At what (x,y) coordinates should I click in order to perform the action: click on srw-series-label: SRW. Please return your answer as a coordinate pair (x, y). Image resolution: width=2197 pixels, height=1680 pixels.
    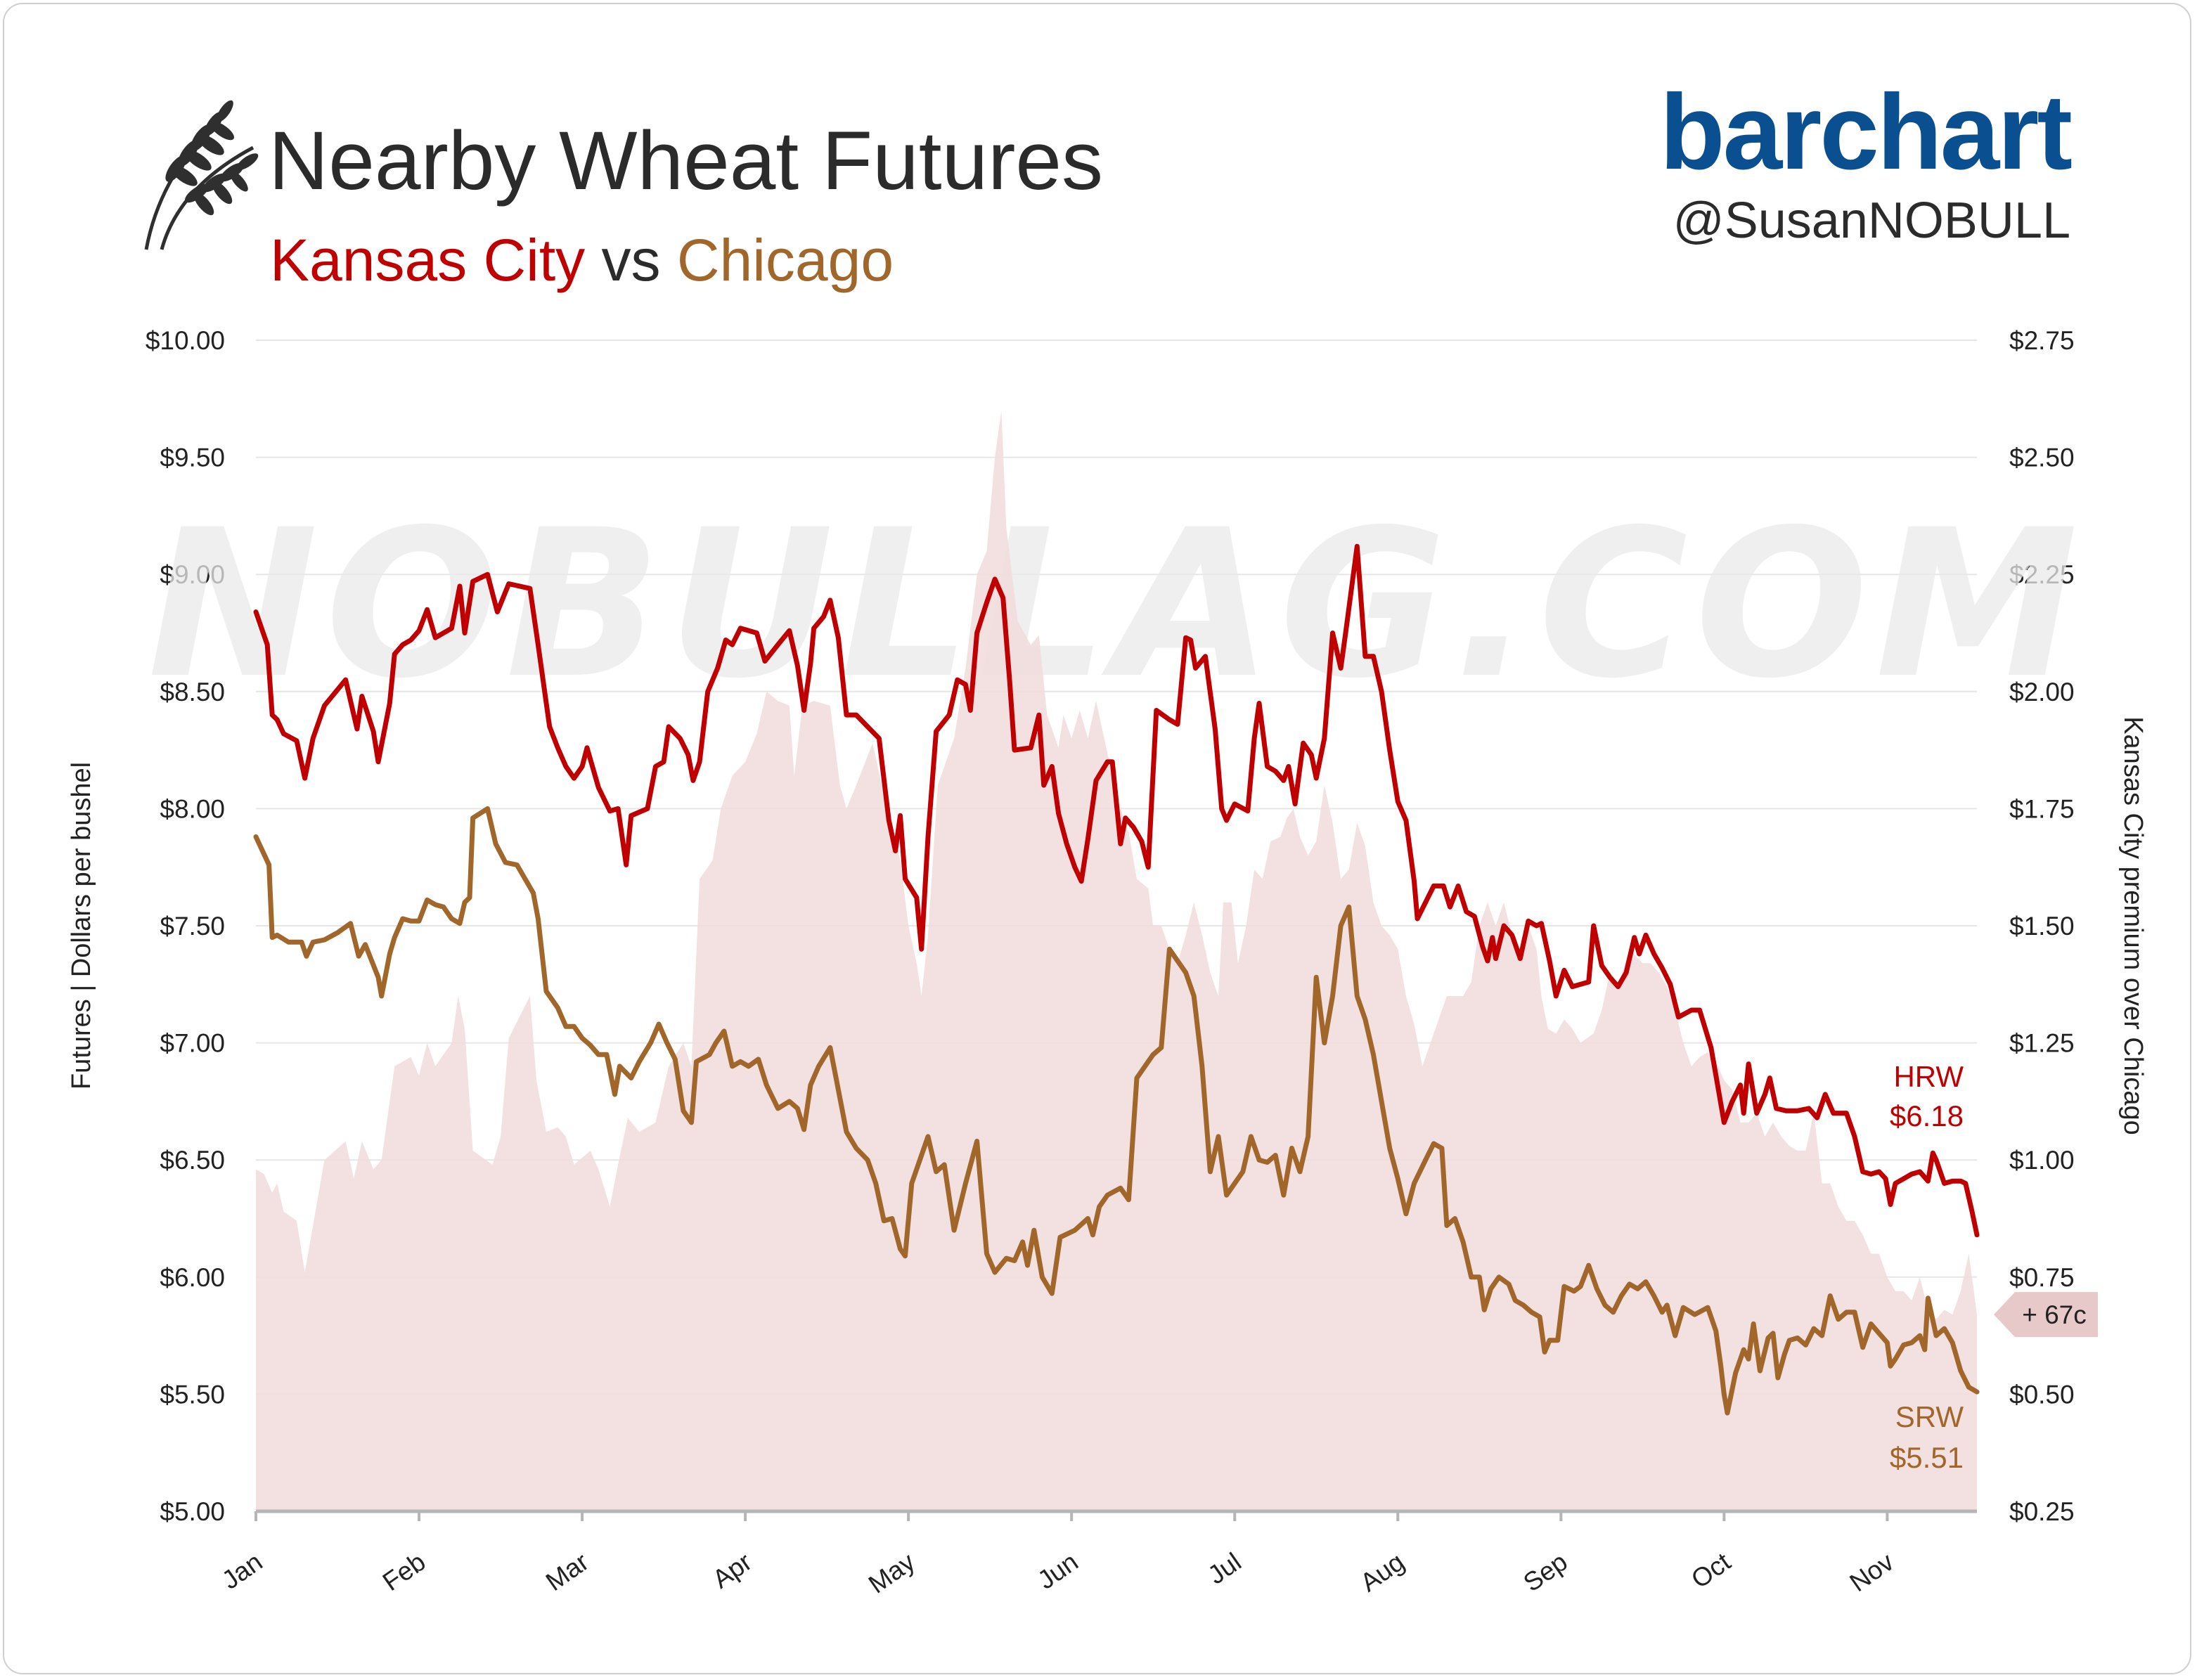
    Looking at the image, I should click on (1929, 1416).